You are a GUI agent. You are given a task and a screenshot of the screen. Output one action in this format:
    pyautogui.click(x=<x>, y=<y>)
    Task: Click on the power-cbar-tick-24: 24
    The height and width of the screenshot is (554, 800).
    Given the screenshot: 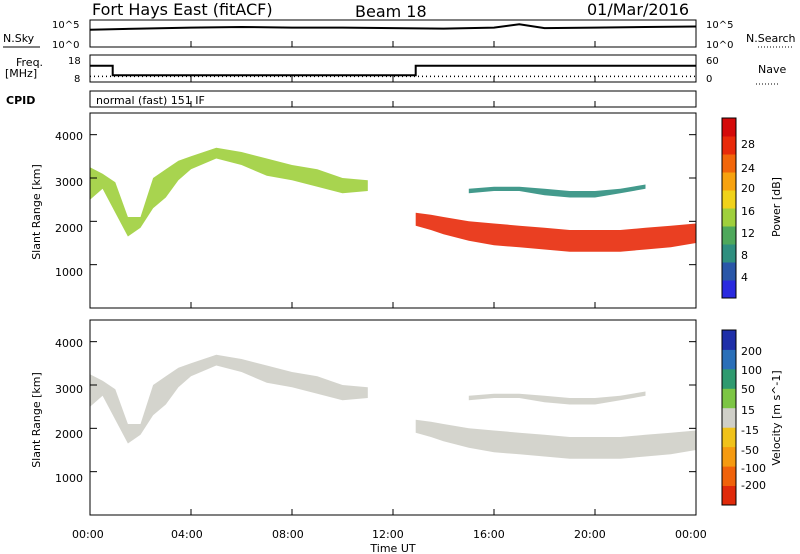 What is the action you would take?
    pyautogui.click(x=748, y=168)
    